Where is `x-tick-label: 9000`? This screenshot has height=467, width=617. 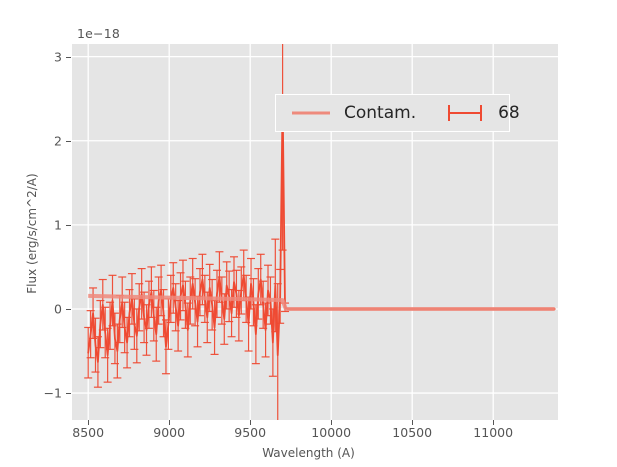
x-tick-label: 9000 is located at coordinates (169, 432).